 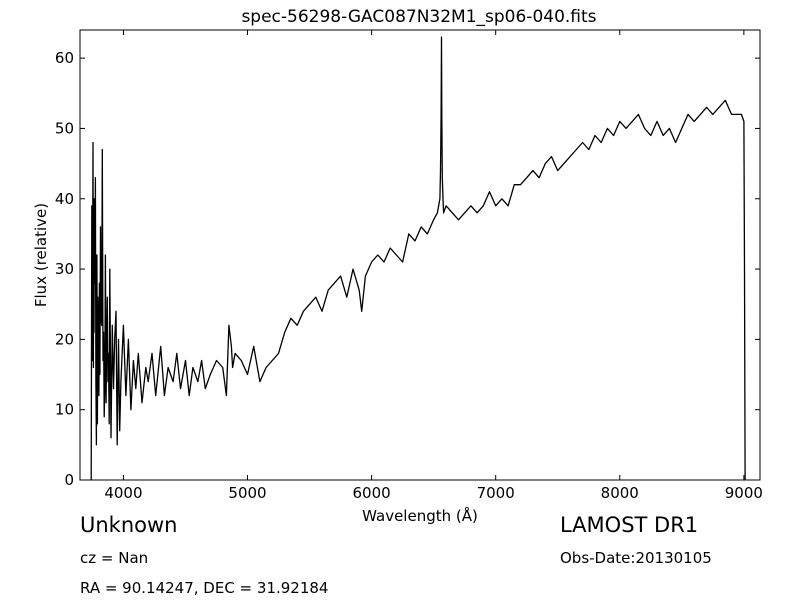 What do you see at coordinates (123, 493) in the screenshot?
I see `x-tick-label: 4000` at bounding box center [123, 493].